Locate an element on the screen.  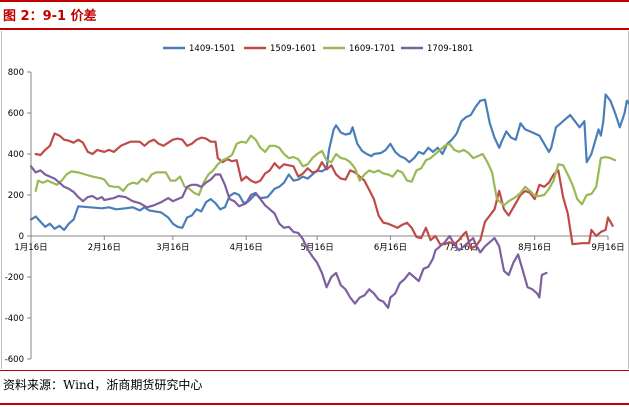
y-tick-label: 400 is located at coordinates (16, 155).